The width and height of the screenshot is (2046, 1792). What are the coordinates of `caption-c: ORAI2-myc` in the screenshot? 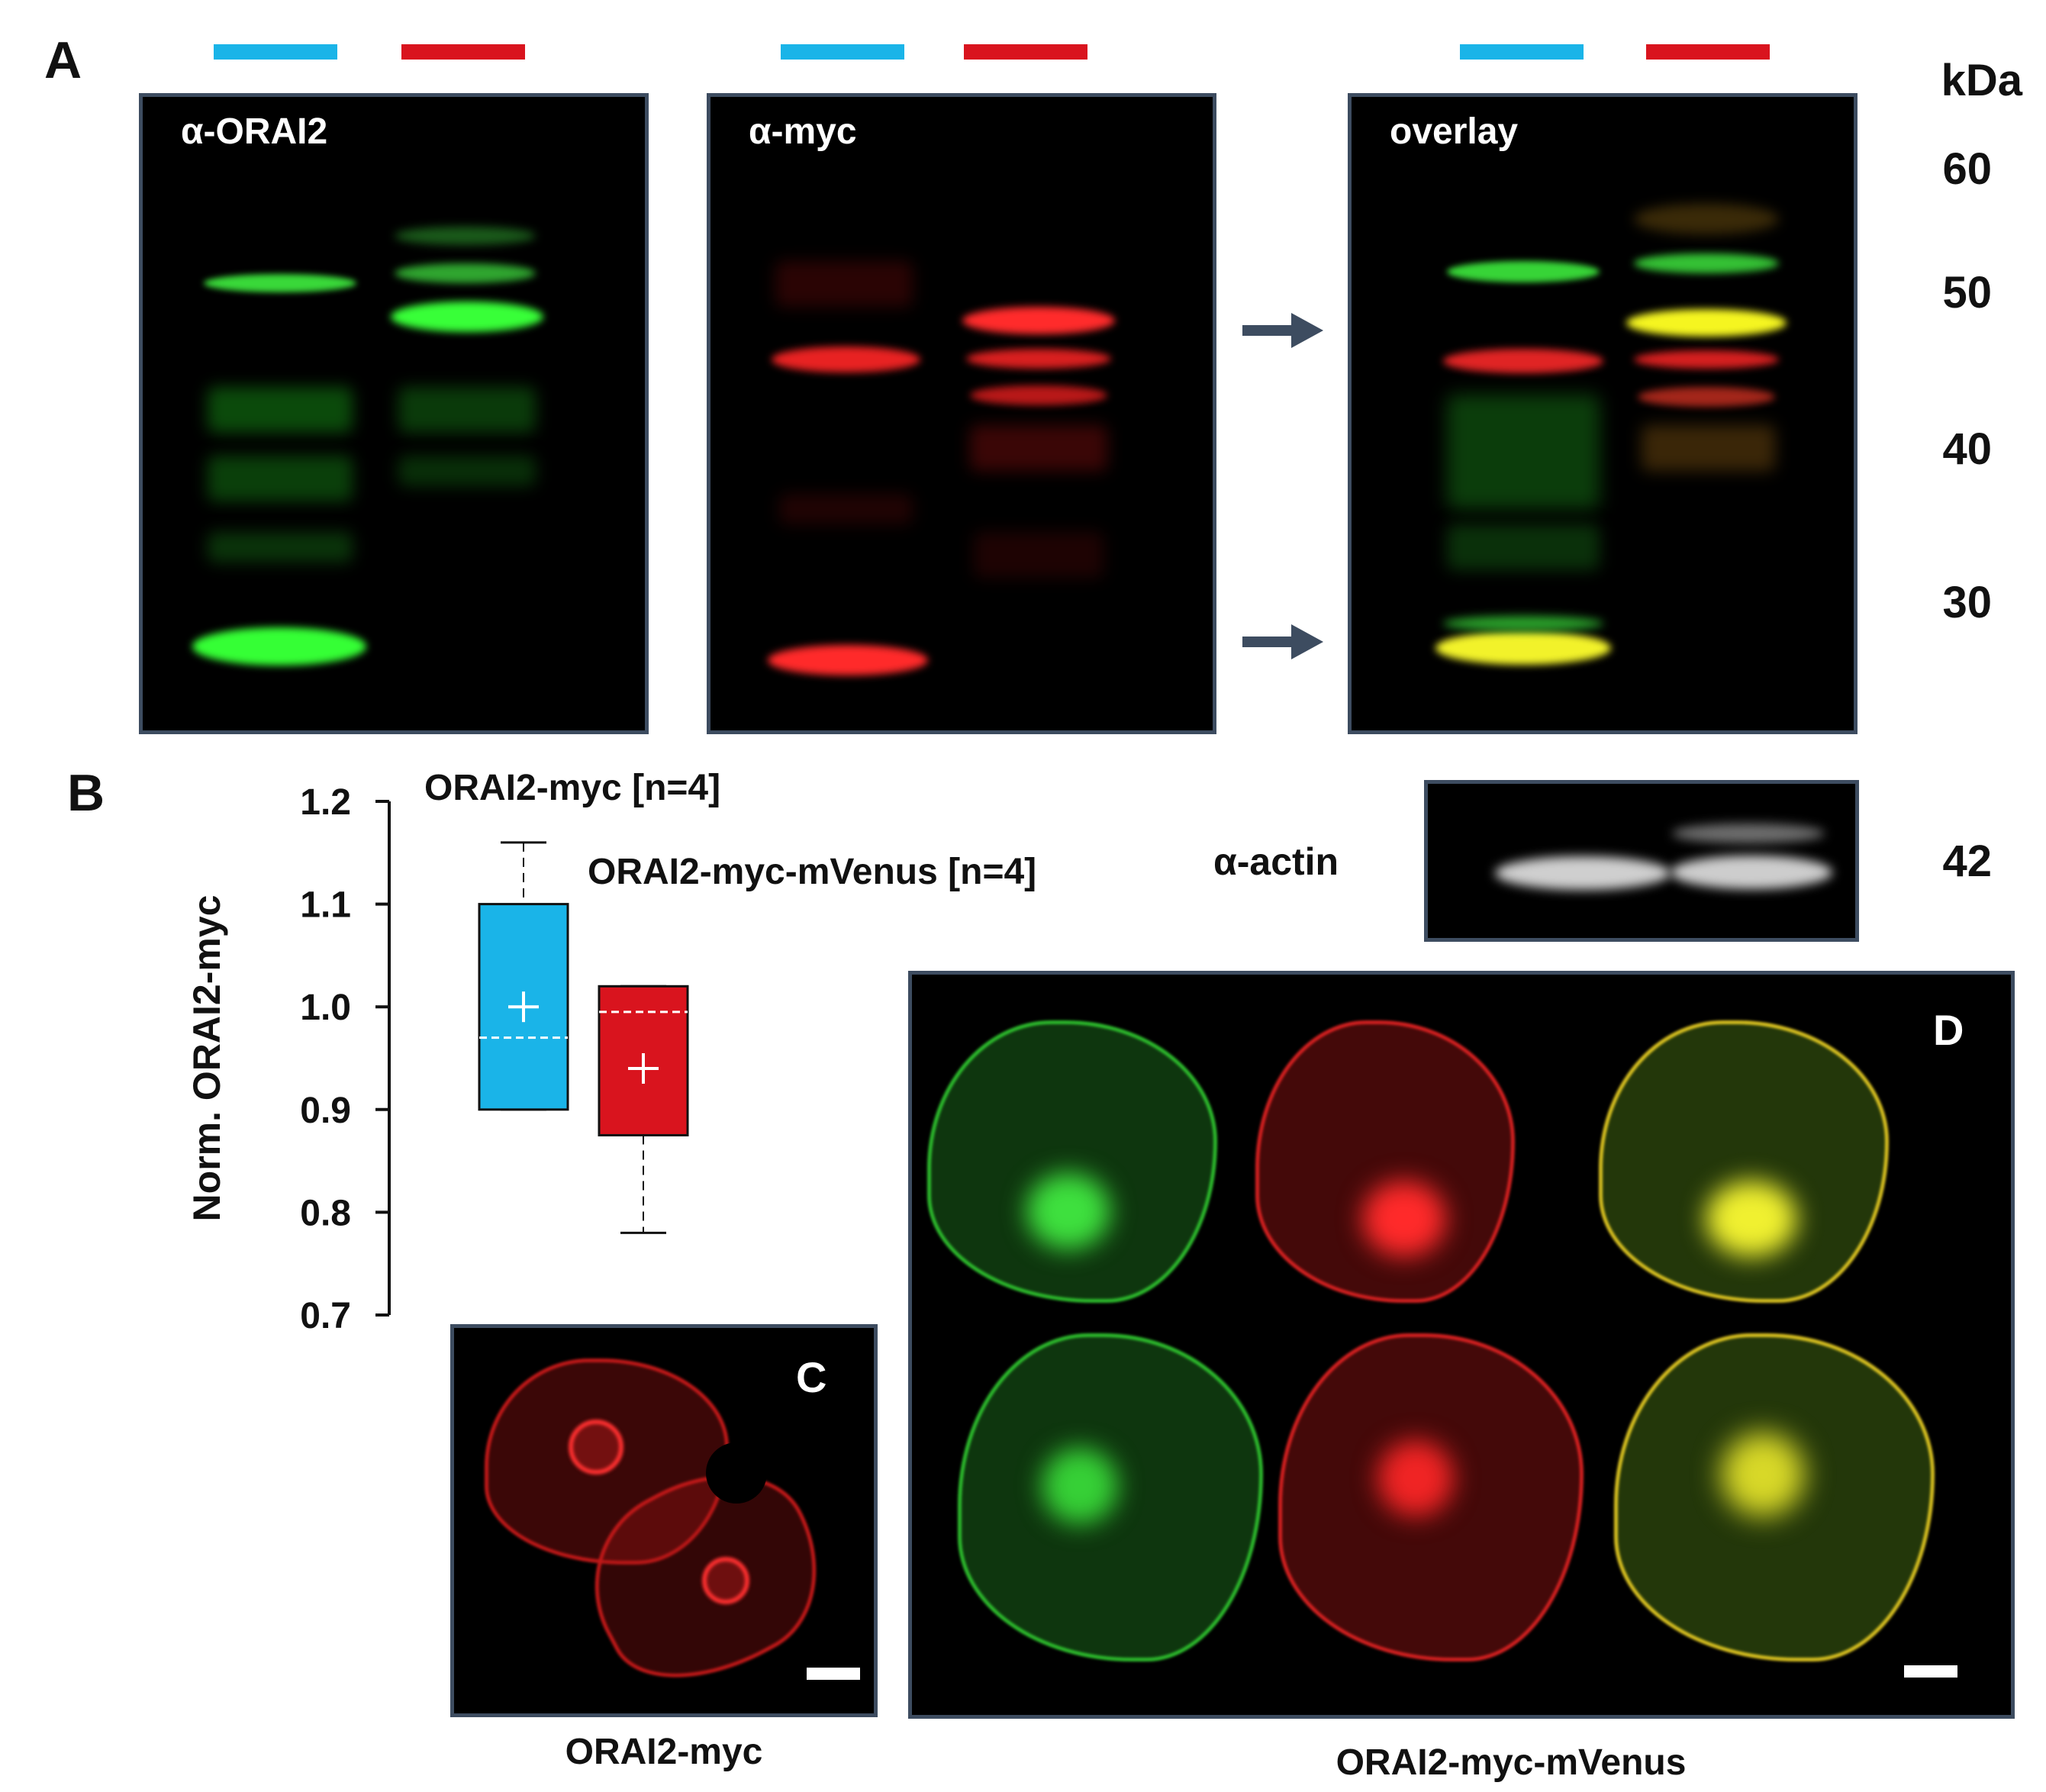 It's located at (664, 1752).